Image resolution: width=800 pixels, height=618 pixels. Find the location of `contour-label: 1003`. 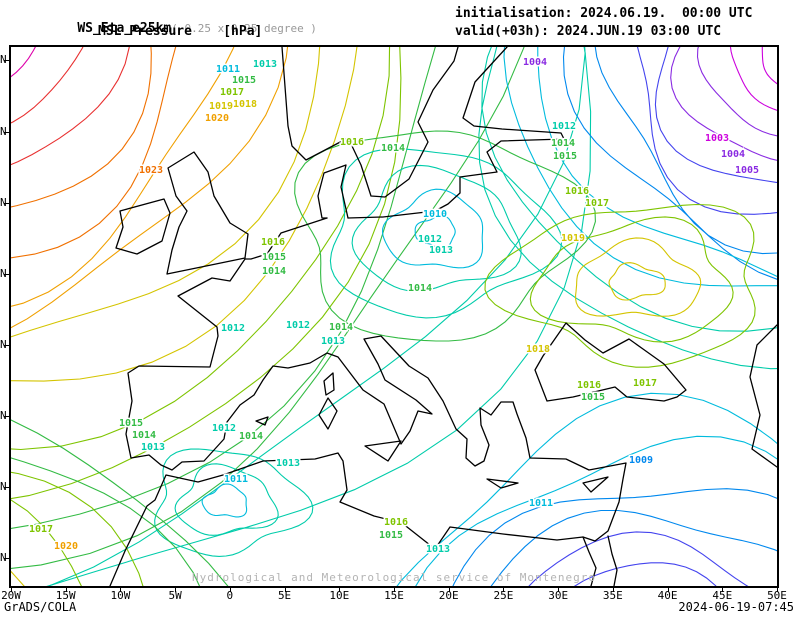

contour-label: 1003 is located at coordinates (717, 138).